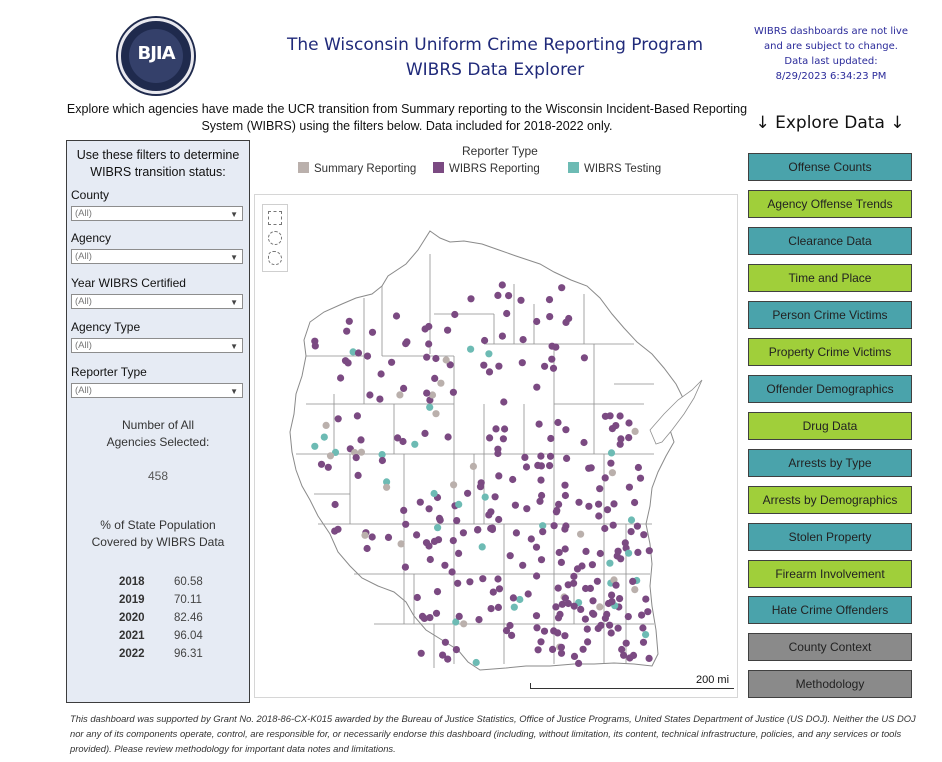 The width and height of the screenshot is (942, 762). What do you see at coordinates (830, 241) in the screenshot?
I see `nav-clearance-data: Clearance Data` at bounding box center [830, 241].